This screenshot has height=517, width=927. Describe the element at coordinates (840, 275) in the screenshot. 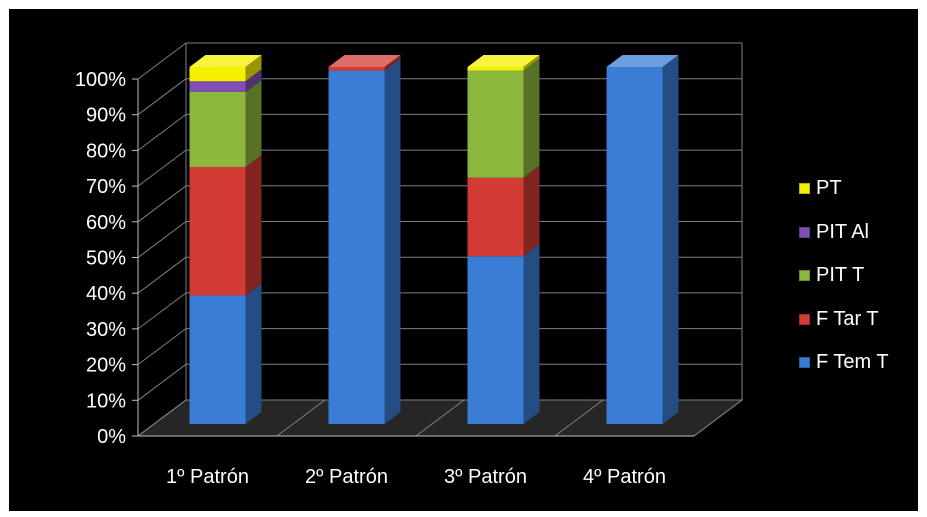

I see `legend-label: PIT T` at that location.